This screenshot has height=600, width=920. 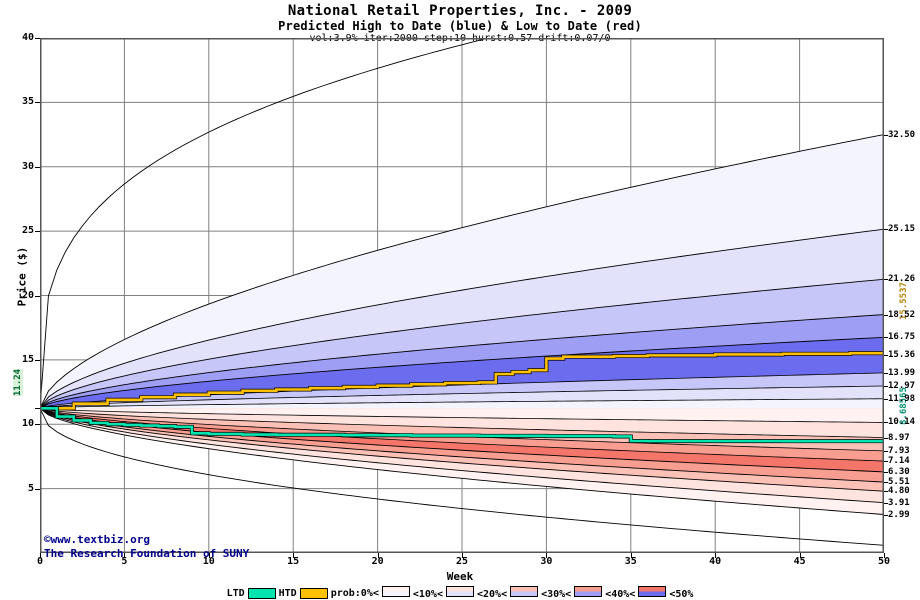 What do you see at coordinates (902, 398) in the screenshot?
I see `right-axis-value-label: 11.98` at bounding box center [902, 398].